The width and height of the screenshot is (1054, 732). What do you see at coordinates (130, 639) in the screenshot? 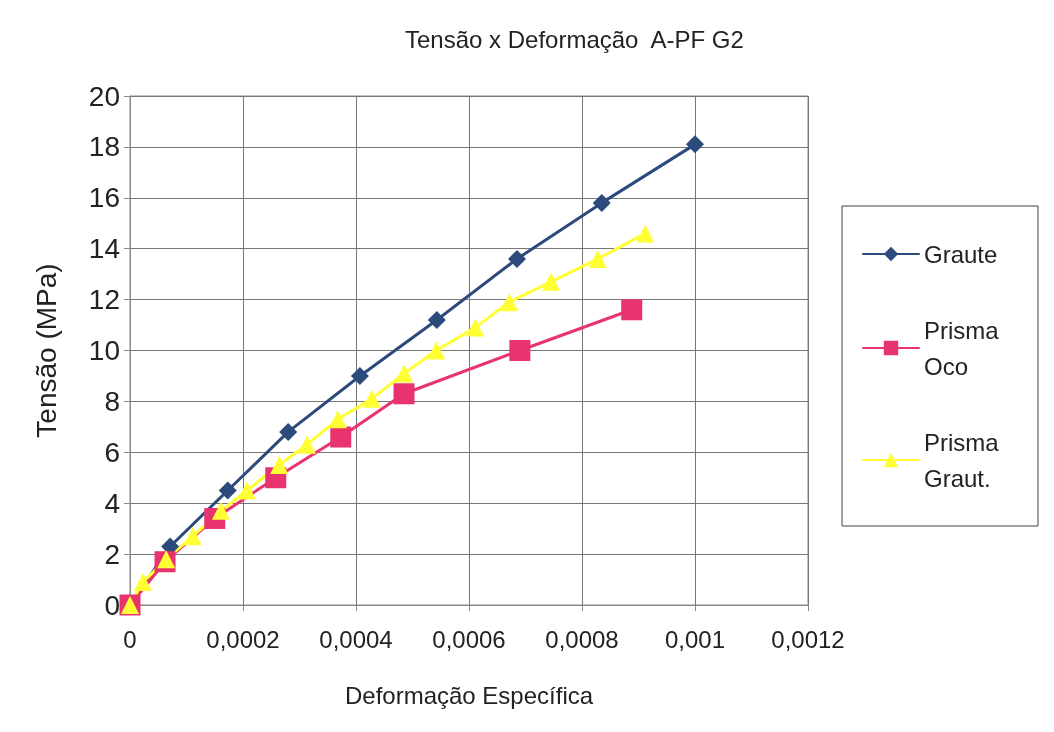
I see `x-tick-label: 0` at bounding box center [130, 639].